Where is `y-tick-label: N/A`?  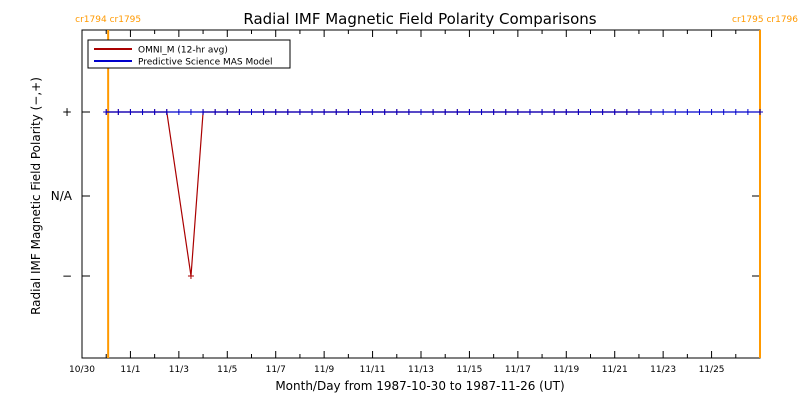 y-tick-label: N/A is located at coordinates (62, 196).